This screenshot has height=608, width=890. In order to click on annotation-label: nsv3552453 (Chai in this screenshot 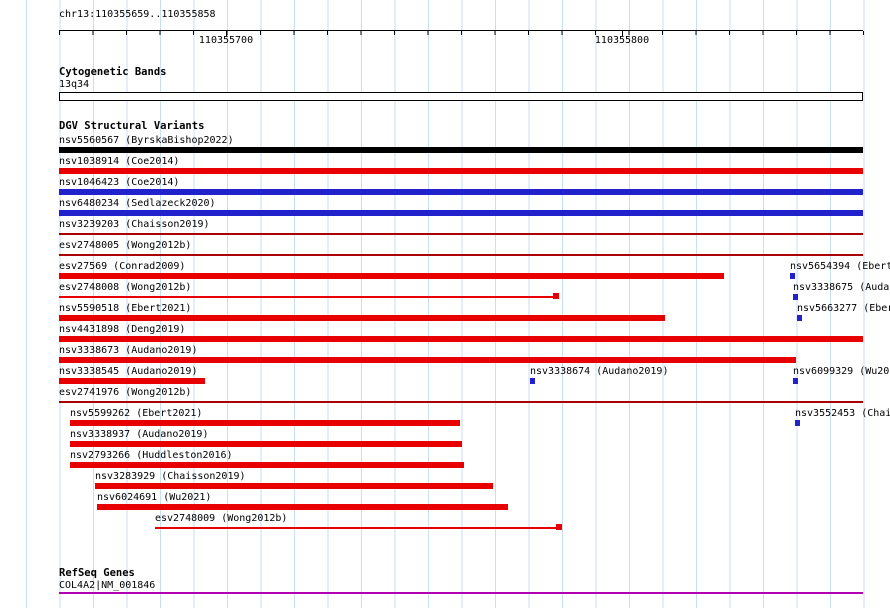, I will do `click(842, 413)`.